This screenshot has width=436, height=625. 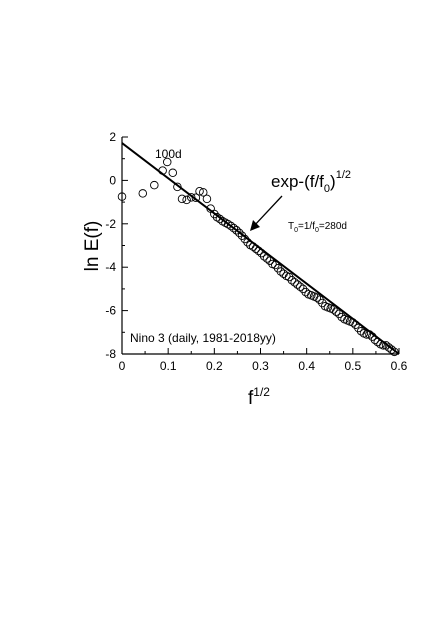 What do you see at coordinates (112, 180) in the screenshot?
I see `y-tick-label: 0` at bounding box center [112, 180].